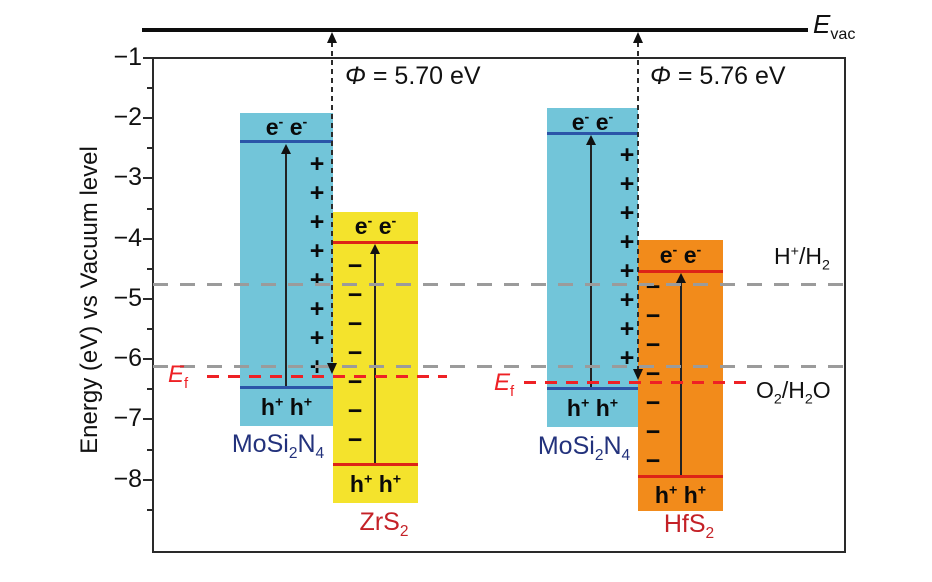 This screenshot has height=582, width=932. I want to click on mat-p1: MoSi, so click(566, 446).